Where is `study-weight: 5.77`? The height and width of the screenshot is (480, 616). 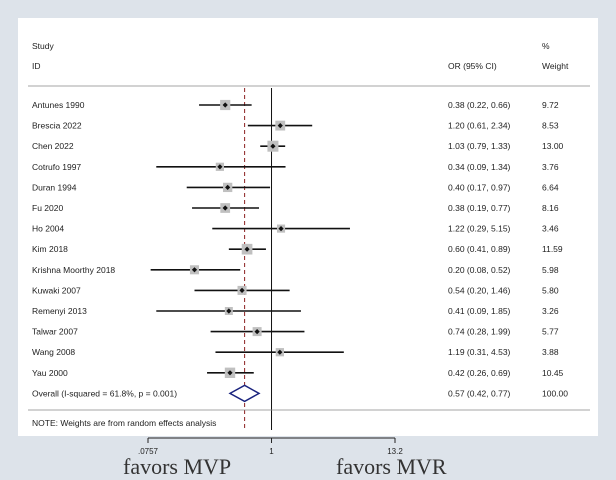
study-weight: 5.77 is located at coordinates (550, 332).